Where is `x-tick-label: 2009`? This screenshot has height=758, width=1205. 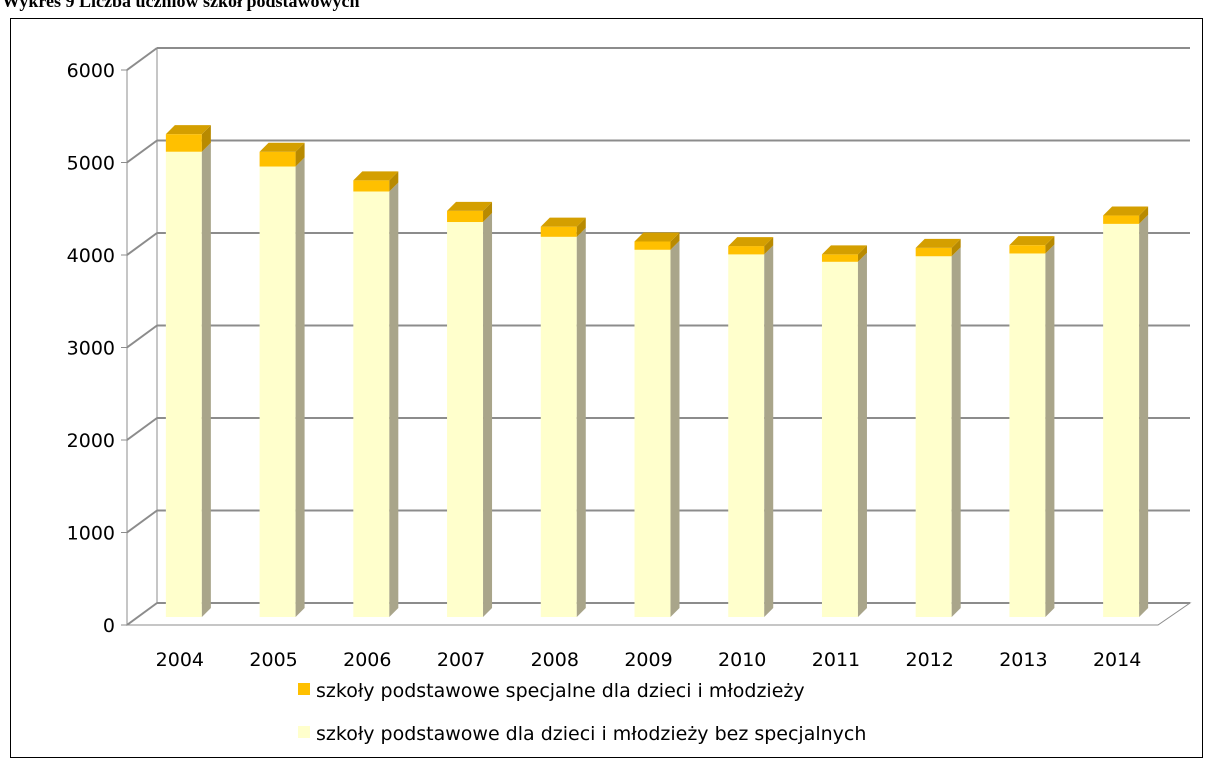 x-tick-label: 2009 is located at coordinates (648, 660).